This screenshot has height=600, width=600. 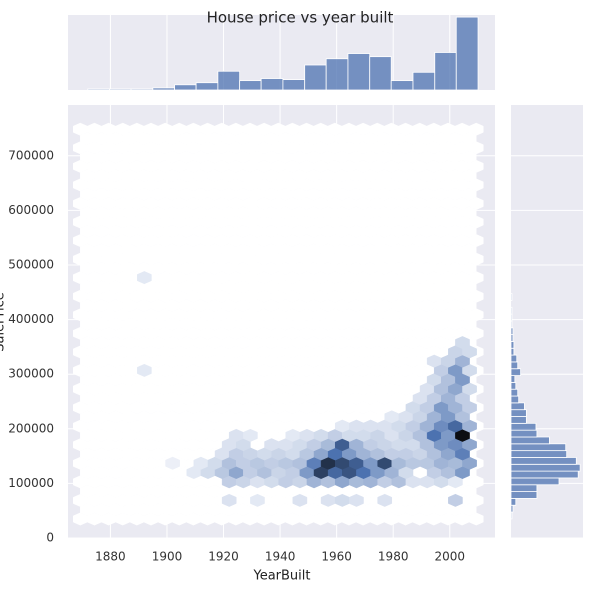 I want to click on x-tick-label: 2000, so click(x=449, y=557).